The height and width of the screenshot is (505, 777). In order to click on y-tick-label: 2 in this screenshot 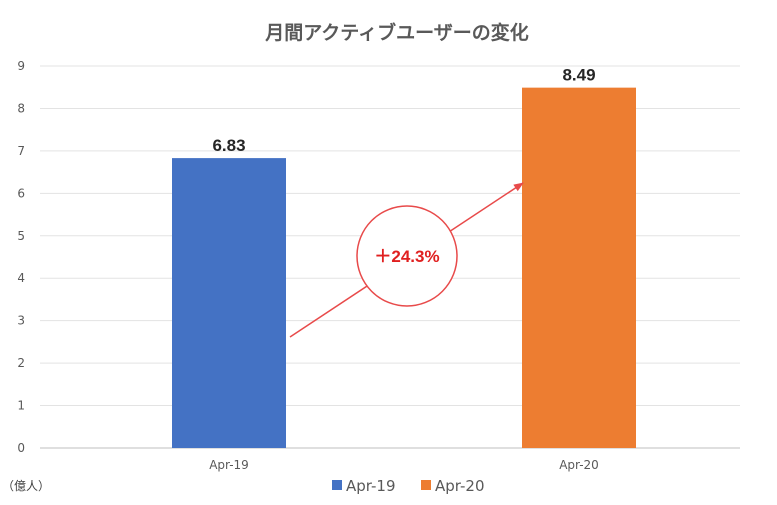, I will do `click(21, 363)`.